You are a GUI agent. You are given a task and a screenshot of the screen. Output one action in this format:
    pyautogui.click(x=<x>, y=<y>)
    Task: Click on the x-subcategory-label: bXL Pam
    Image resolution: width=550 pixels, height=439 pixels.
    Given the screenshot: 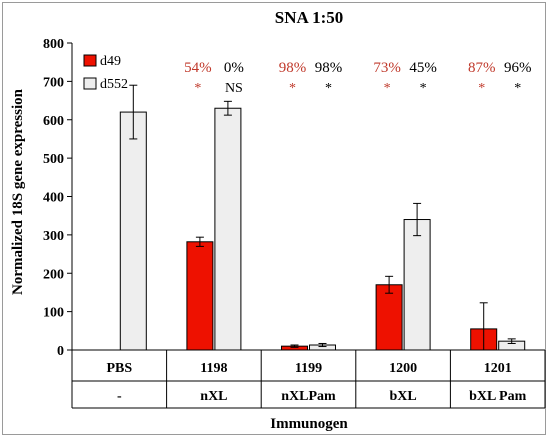 What is the action you would take?
    pyautogui.click(x=498, y=396)
    